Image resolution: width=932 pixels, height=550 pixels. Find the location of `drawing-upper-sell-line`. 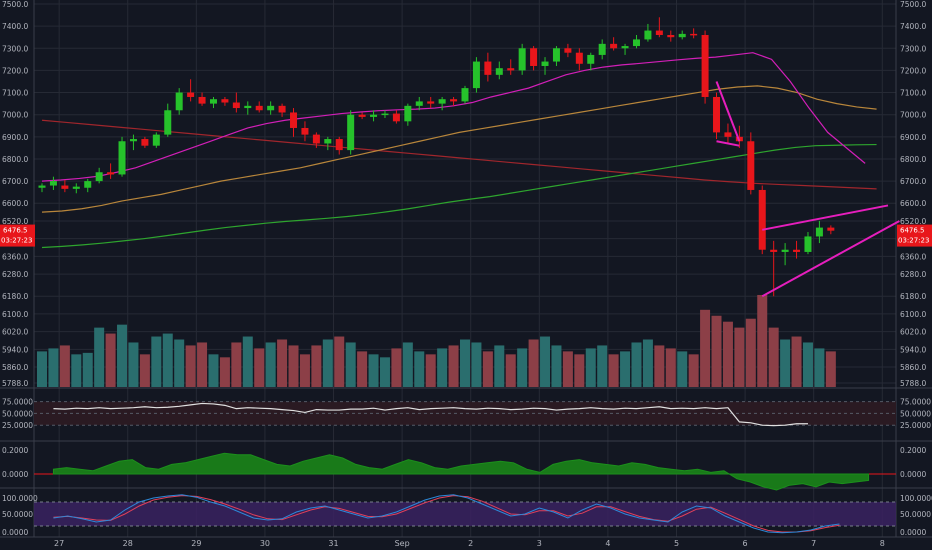

drawing-upper-sell-line is located at coordinates (728, 111).